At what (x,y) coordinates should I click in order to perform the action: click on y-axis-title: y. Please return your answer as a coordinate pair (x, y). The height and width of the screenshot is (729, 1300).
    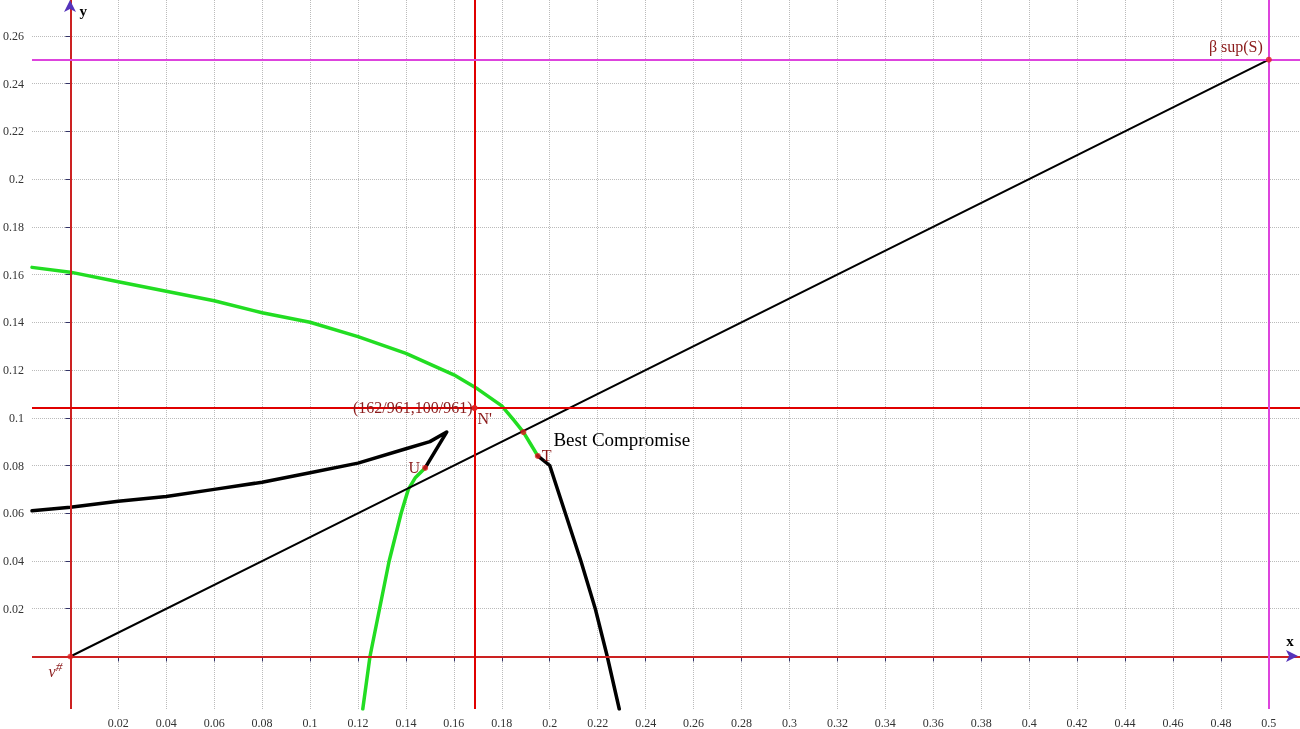
    Looking at the image, I should click on (83, 10).